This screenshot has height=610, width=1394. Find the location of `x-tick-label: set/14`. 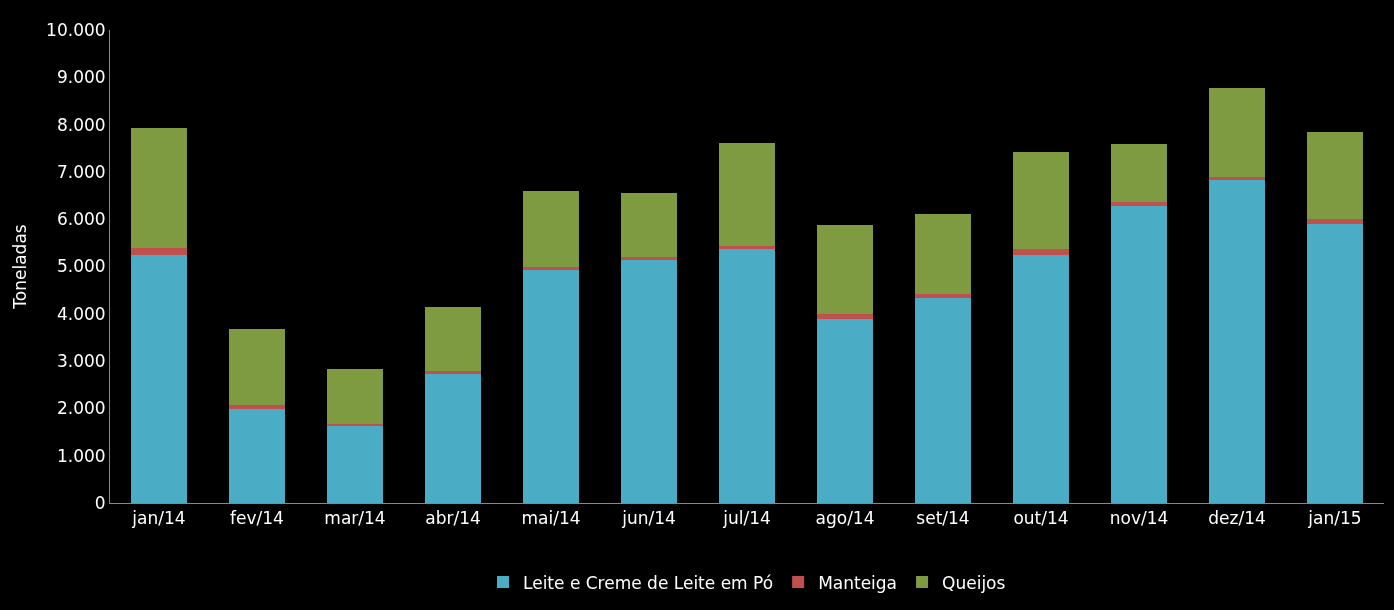

x-tick-label: set/14 is located at coordinates (943, 518).